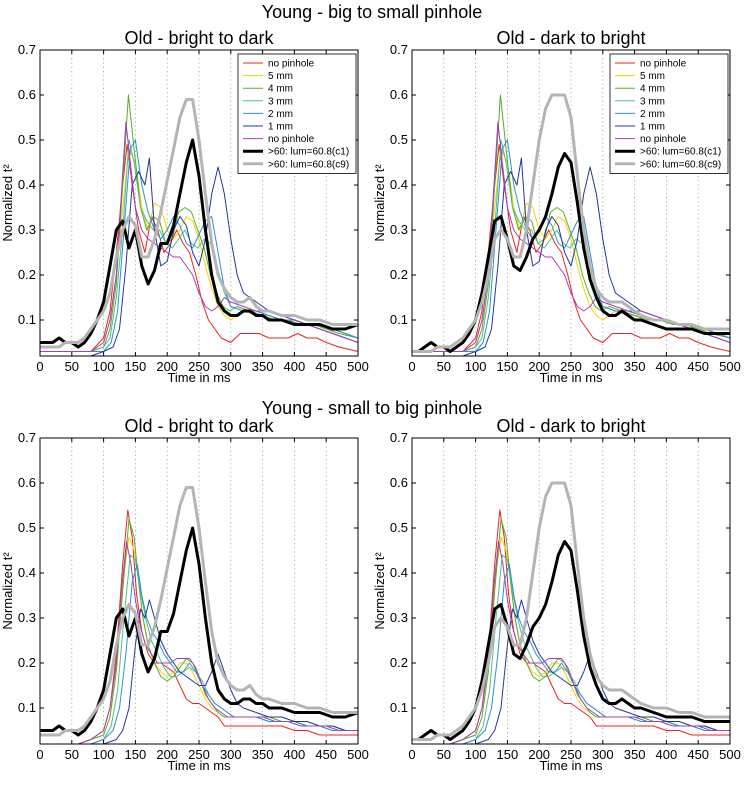  What do you see at coordinates (399, 617) in the screenshot?
I see `chart-4-ytick-label-2: 0.3` at bounding box center [399, 617].